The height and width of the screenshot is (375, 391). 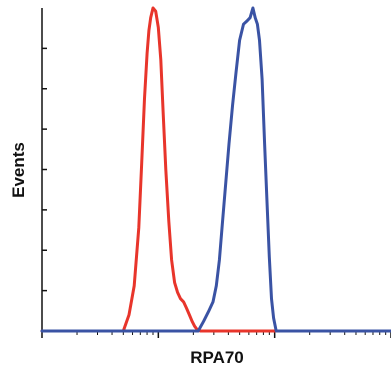 I want to click on y-axis-title: Events, so click(x=18, y=170).